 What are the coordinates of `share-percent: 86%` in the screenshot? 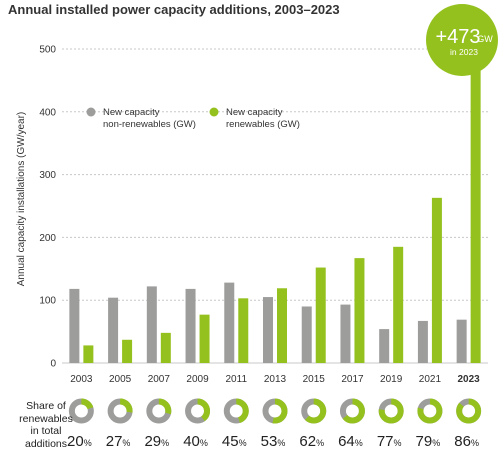 It's located at (466, 441).